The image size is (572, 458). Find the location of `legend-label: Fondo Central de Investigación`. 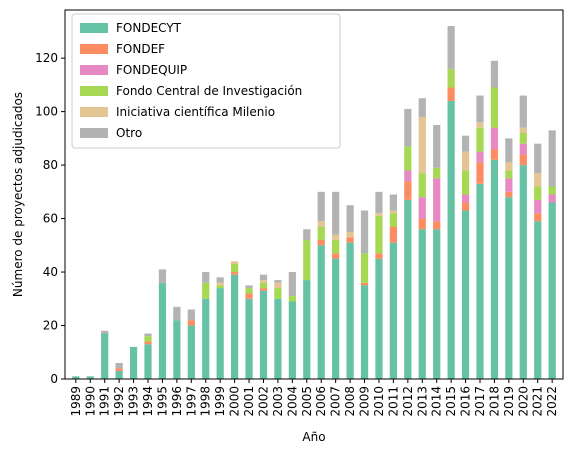

legend-label: Fondo Central de Investigación is located at coordinates (209, 91).